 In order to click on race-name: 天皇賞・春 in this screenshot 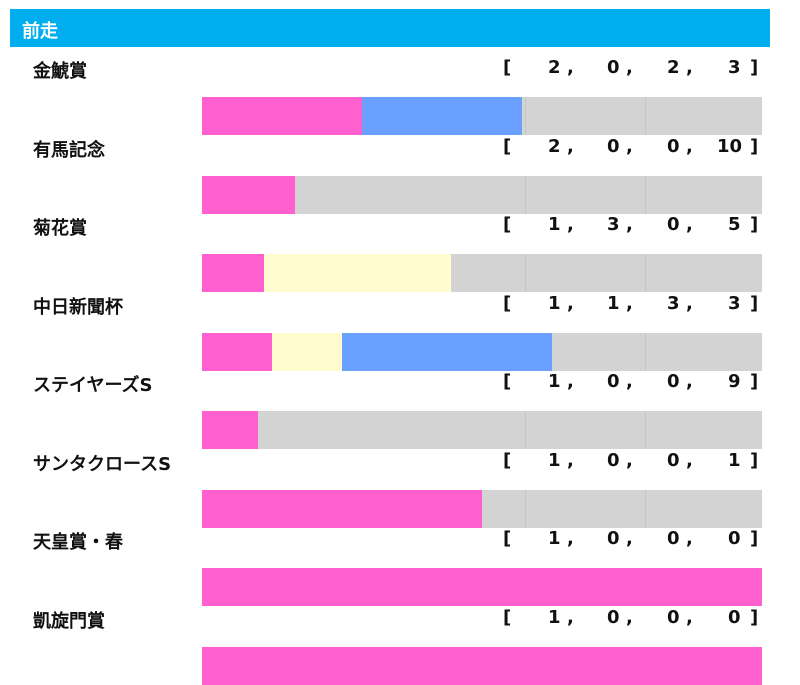, I will do `click(78, 542)`.